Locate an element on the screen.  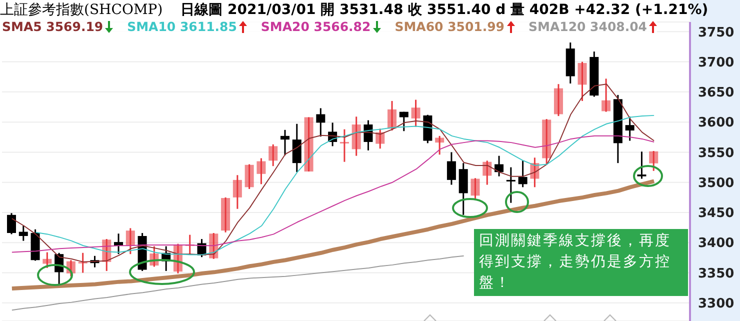
text: SMA60 3501.99 is located at coordinates (450, 26).